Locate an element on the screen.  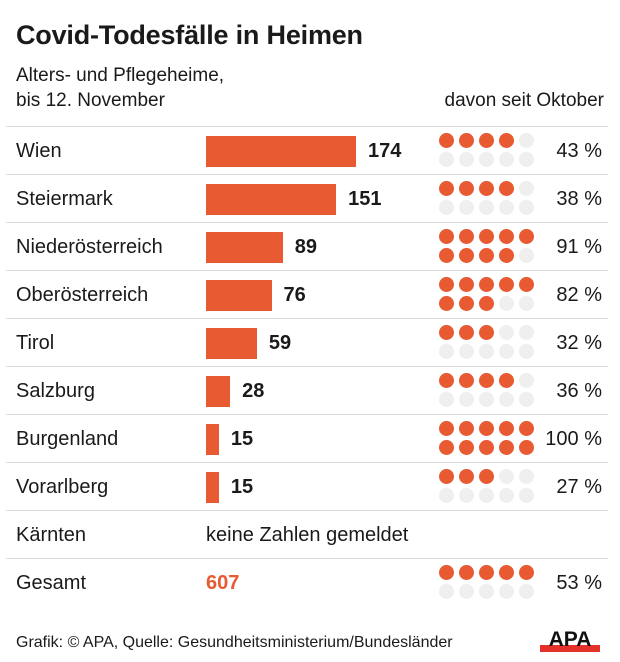
table-row: Oberösterreich 76 82 % is located at coordinates (307, 294).